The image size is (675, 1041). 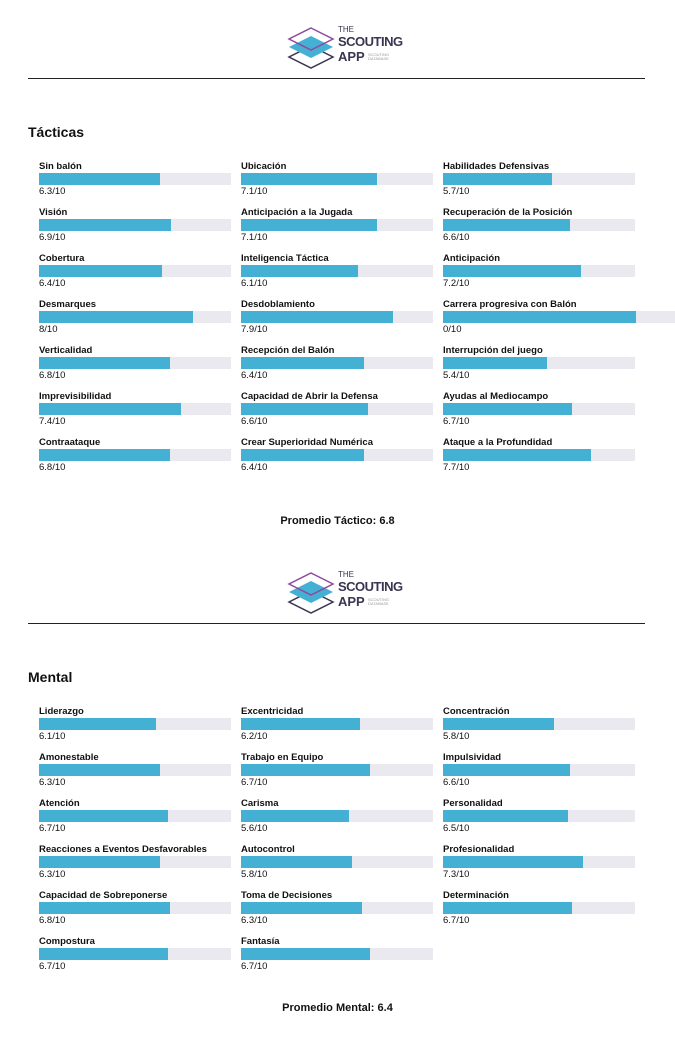 I want to click on rating-item: Ayudas al Mediocampo 6.7/10, so click(x=544, y=414).